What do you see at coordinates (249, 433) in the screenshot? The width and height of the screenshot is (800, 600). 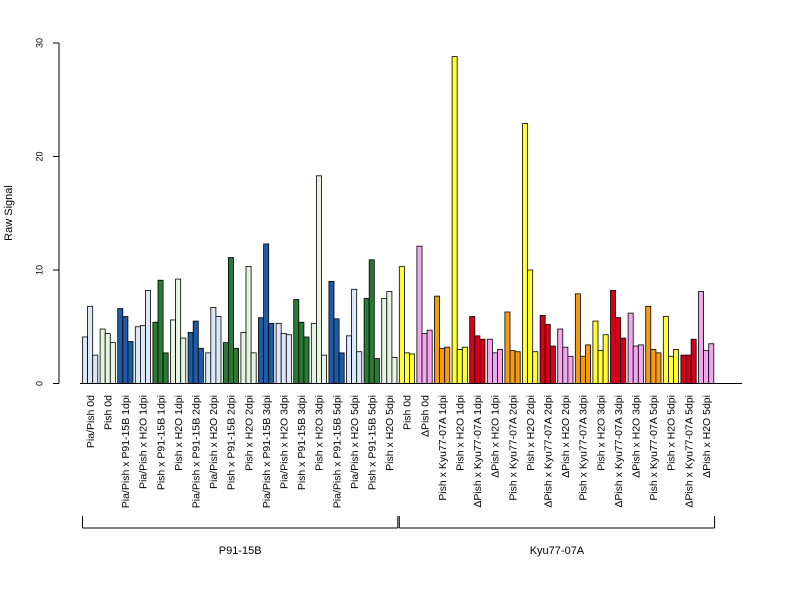 I see `x-tick-label: Pish x H2O 2dpi` at bounding box center [249, 433].